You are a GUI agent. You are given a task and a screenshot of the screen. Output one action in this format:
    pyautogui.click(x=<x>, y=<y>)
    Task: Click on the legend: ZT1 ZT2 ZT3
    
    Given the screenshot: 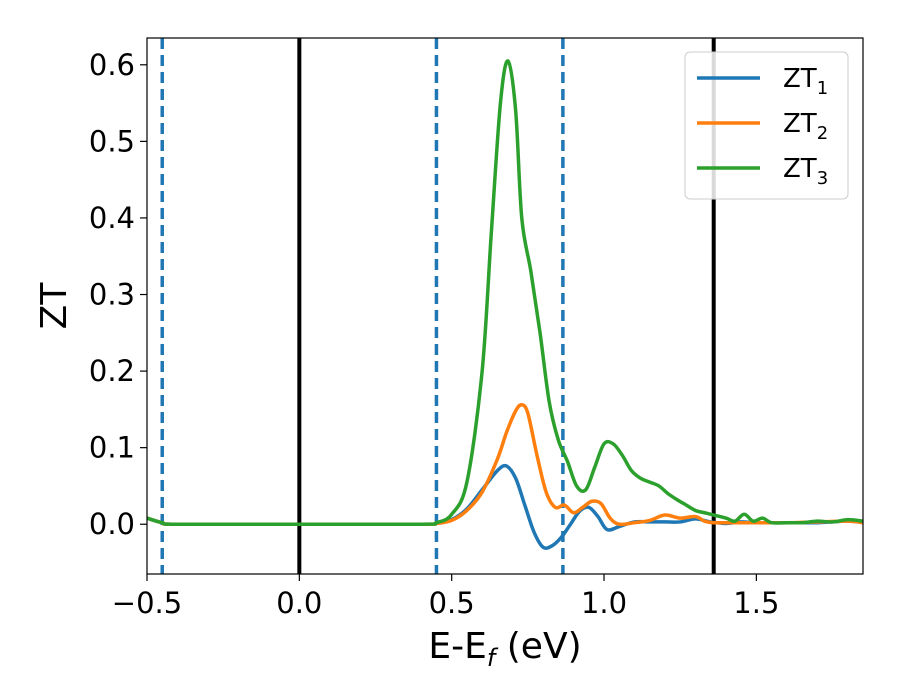 What is the action you would take?
    pyautogui.click(x=766, y=125)
    